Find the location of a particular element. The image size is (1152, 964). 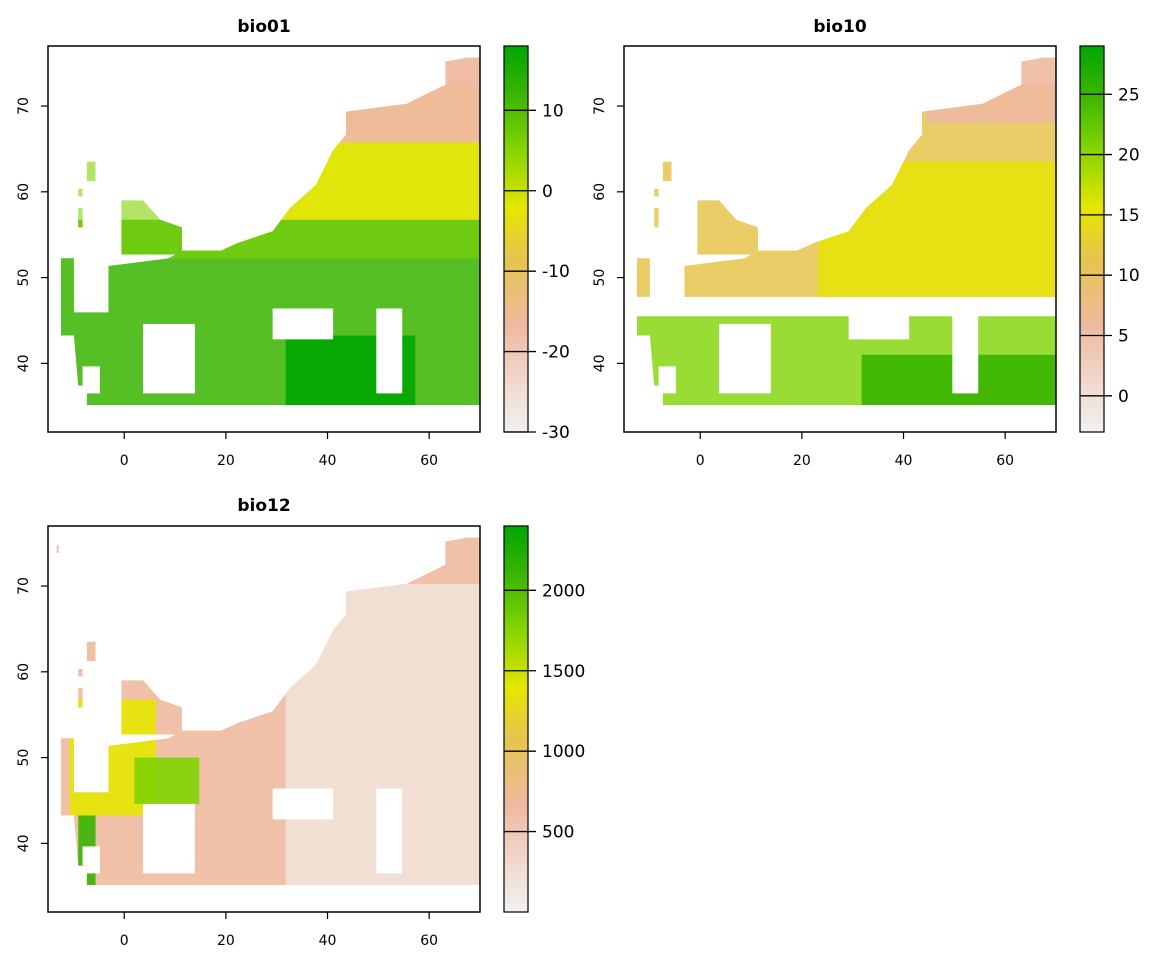

colorbar-tick-label: 5 is located at coordinates (1123, 337).